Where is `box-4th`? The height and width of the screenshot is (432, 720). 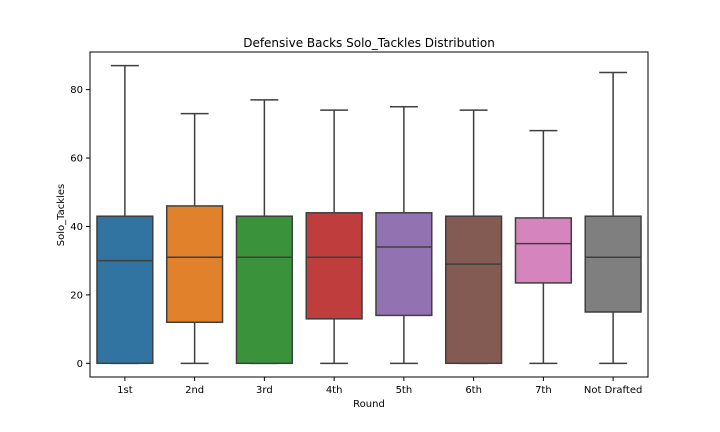 box-4th is located at coordinates (334, 266).